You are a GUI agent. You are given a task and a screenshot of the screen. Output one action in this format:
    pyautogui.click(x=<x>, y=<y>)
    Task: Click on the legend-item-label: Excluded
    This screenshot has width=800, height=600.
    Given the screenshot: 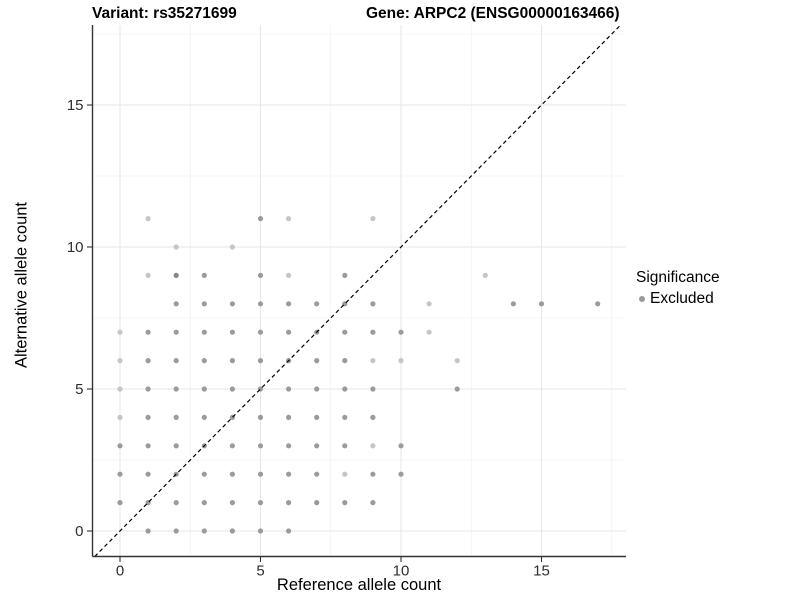 What is the action you would take?
    pyautogui.click(x=682, y=298)
    